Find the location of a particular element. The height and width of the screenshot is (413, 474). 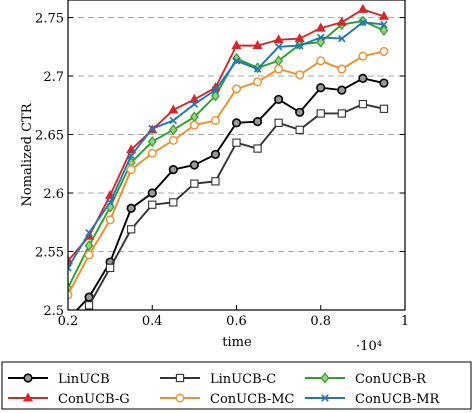

legend-item: ConUCB-MC is located at coordinates (227, 399).